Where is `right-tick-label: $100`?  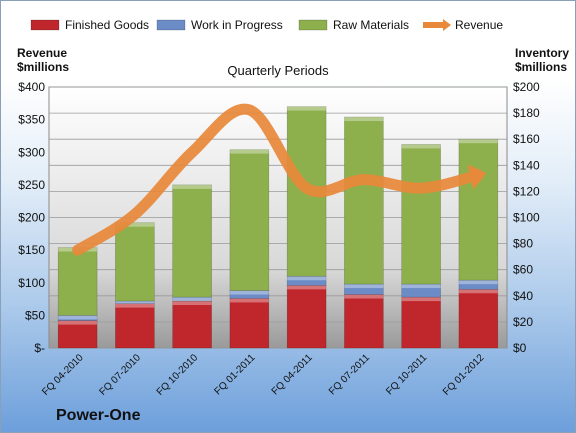 right-tick-label: $100 is located at coordinates (526, 218).